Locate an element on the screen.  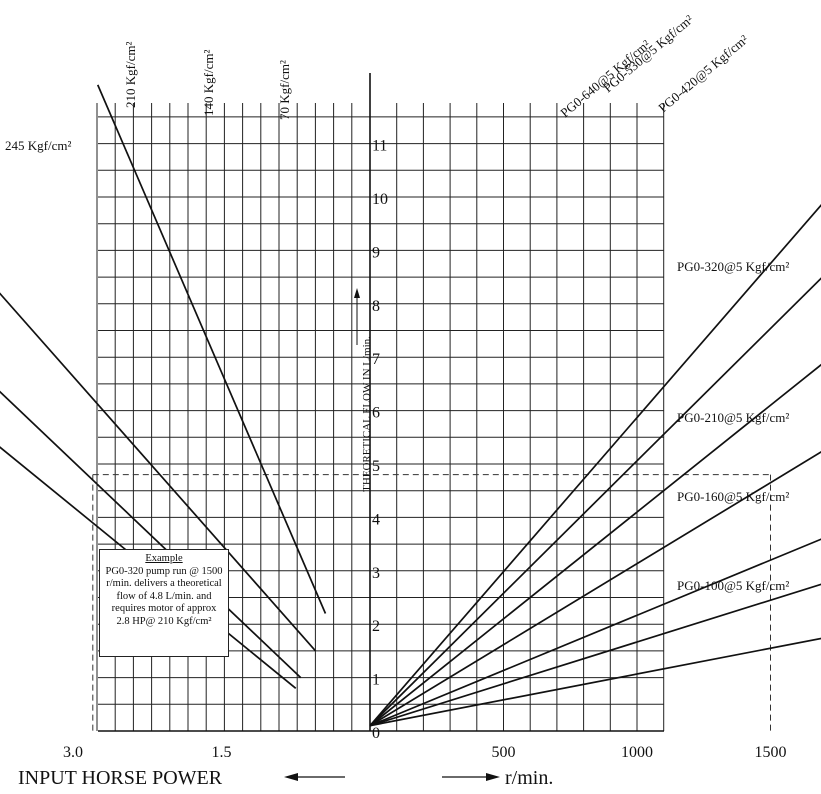
rpm-tick-label: 500 is located at coordinates (504, 752).